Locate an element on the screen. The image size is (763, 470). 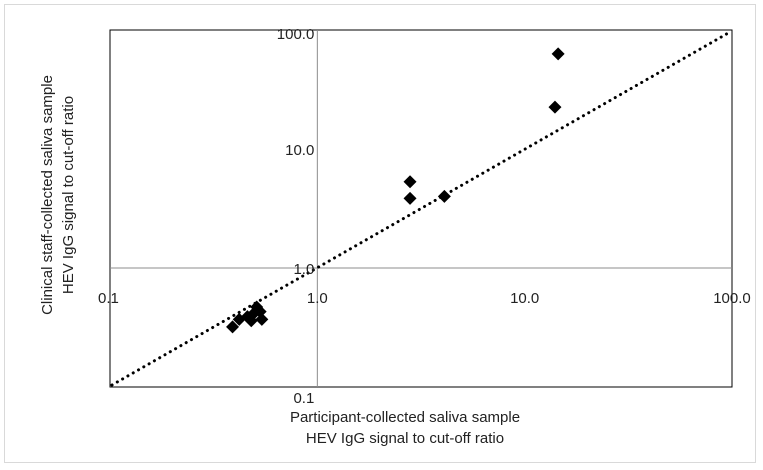
x-axis-title-line2: HEV IgG signal to cut-off ratio is located at coordinates (405, 438).